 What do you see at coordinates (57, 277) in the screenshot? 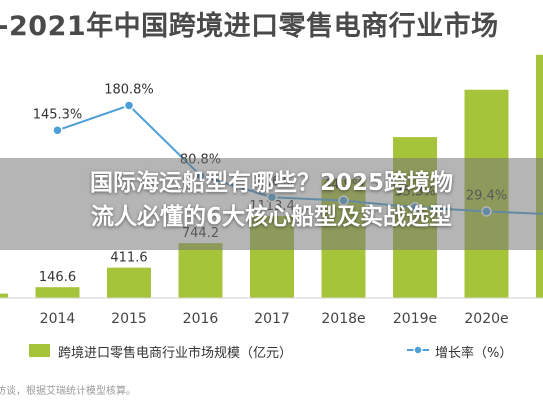
I see `bar-value-label: 146.6` at bounding box center [57, 277].